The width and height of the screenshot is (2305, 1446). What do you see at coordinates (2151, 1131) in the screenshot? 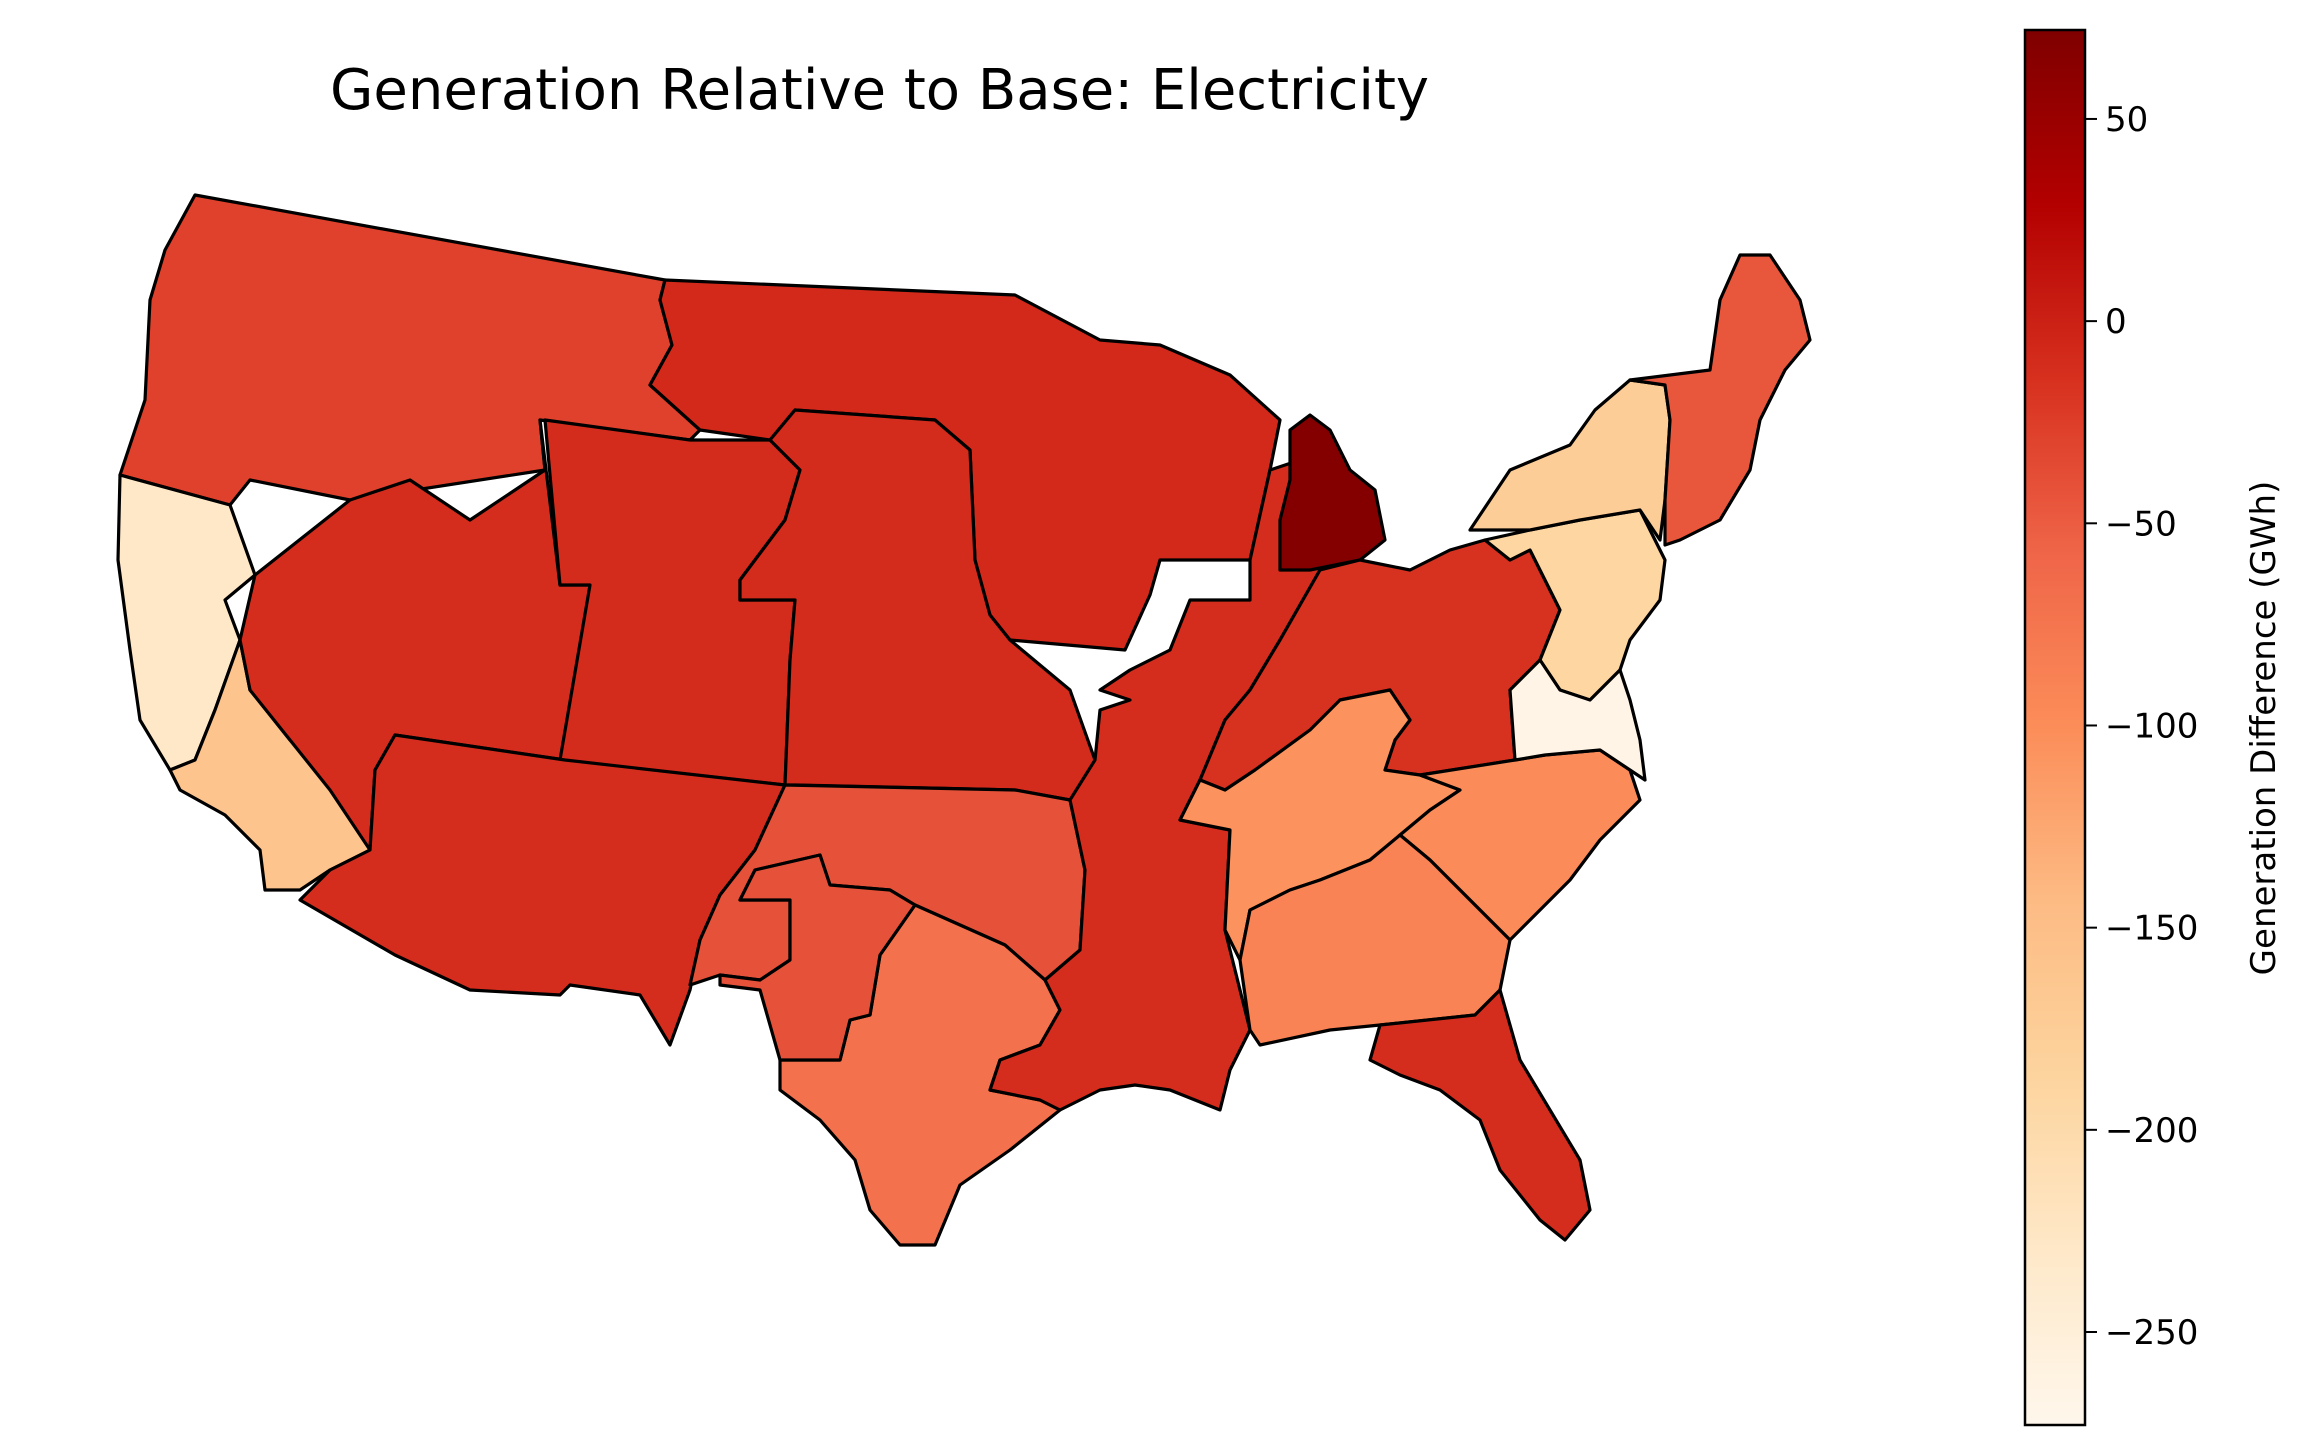
I see `colorbar-tick-label: −200` at bounding box center [2151, 1131].